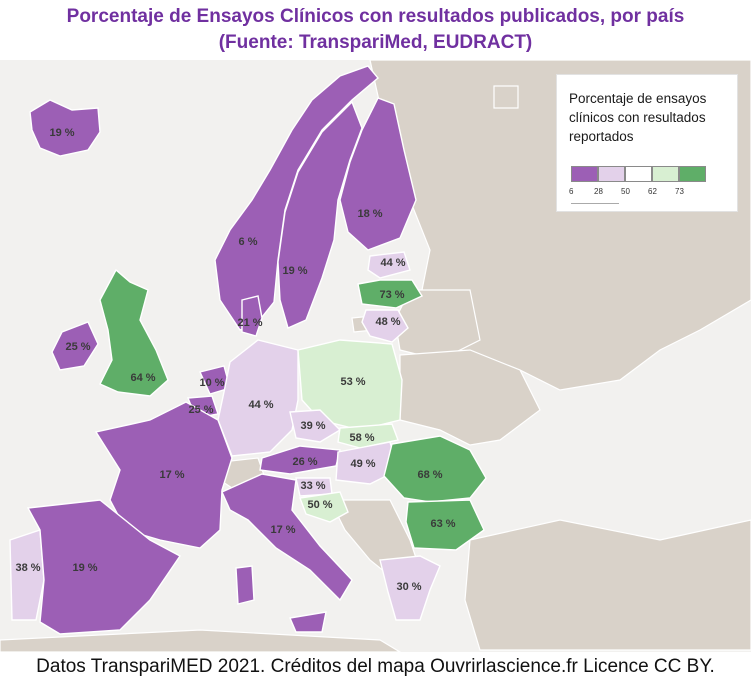 This screenshot has width=751, height=684. I want to click on legend-underline, so click(595, 203).